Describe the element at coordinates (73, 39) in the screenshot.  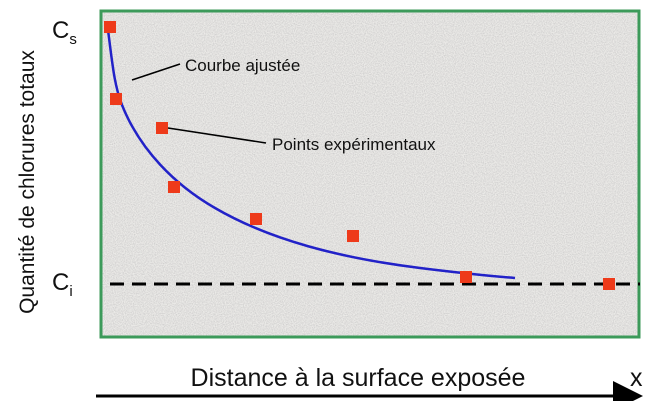
I see `level-sub: s` at that location.